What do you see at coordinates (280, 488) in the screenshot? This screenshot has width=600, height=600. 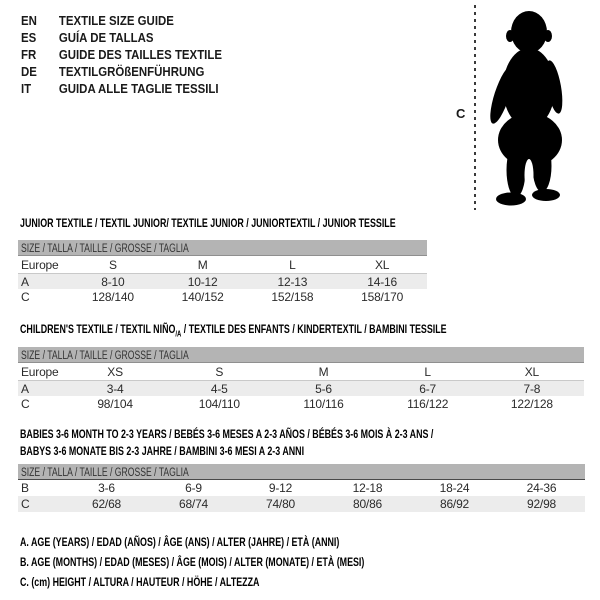 I see `size-value-cell: 9-12` at bounding box center [280, 488].